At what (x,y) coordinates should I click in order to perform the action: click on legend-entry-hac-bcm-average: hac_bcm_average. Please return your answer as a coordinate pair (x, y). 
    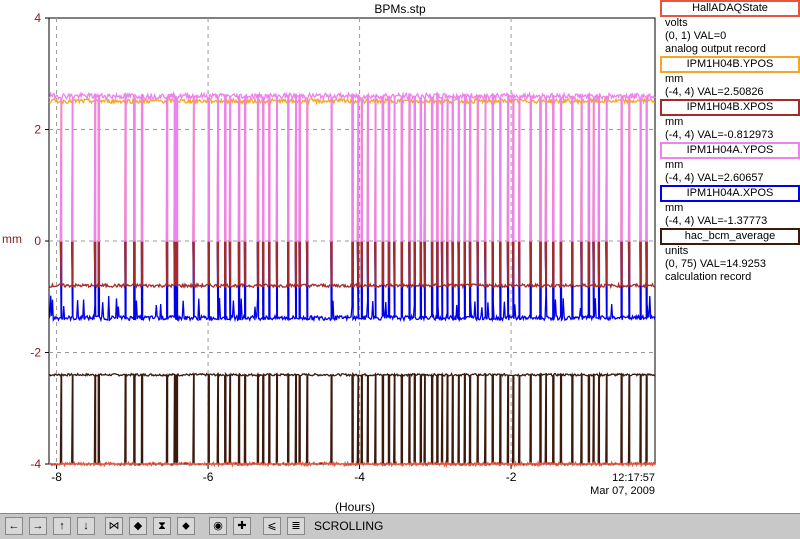
    Looking at the image, I should click on (730, 236).